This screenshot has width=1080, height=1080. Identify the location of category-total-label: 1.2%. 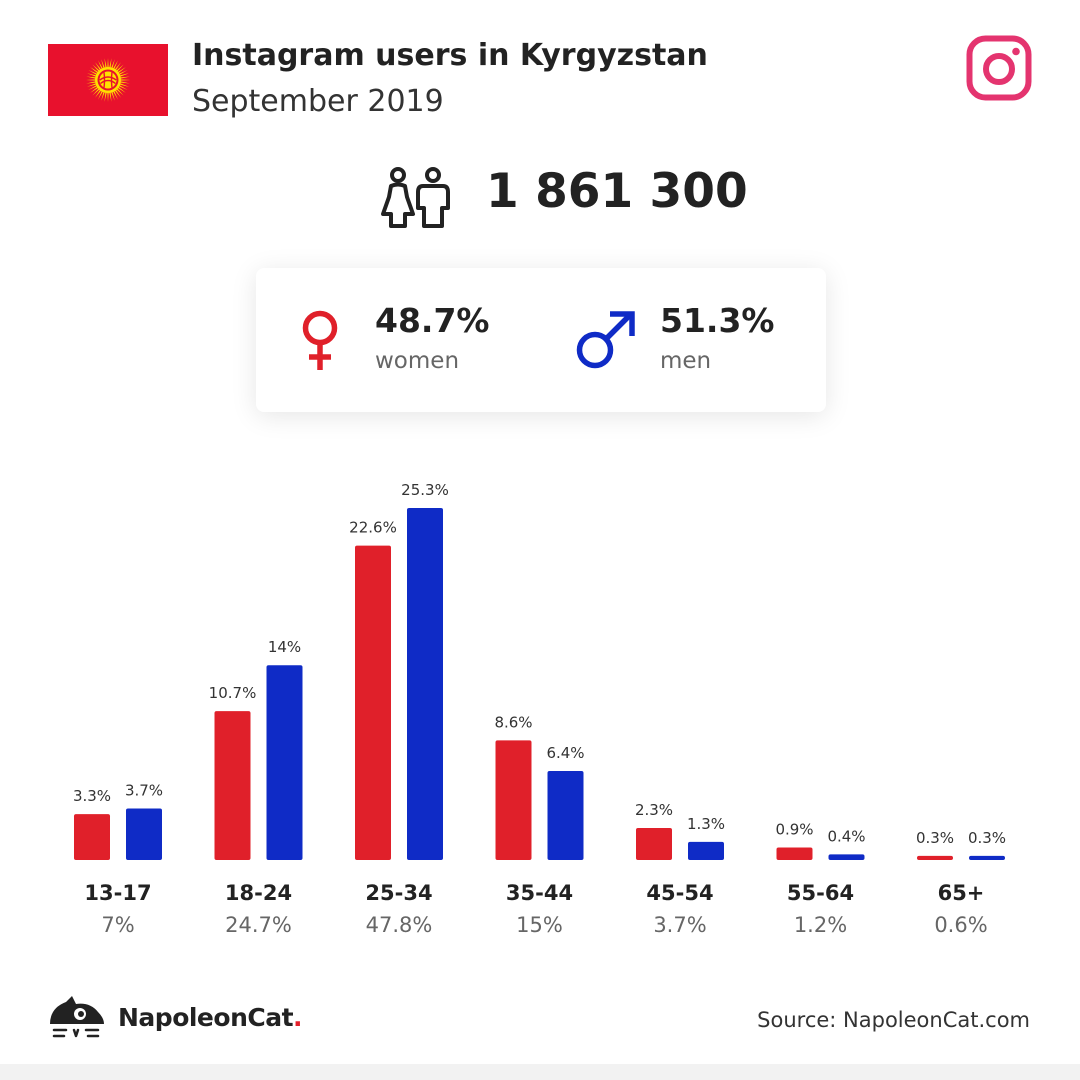
(820, 925).